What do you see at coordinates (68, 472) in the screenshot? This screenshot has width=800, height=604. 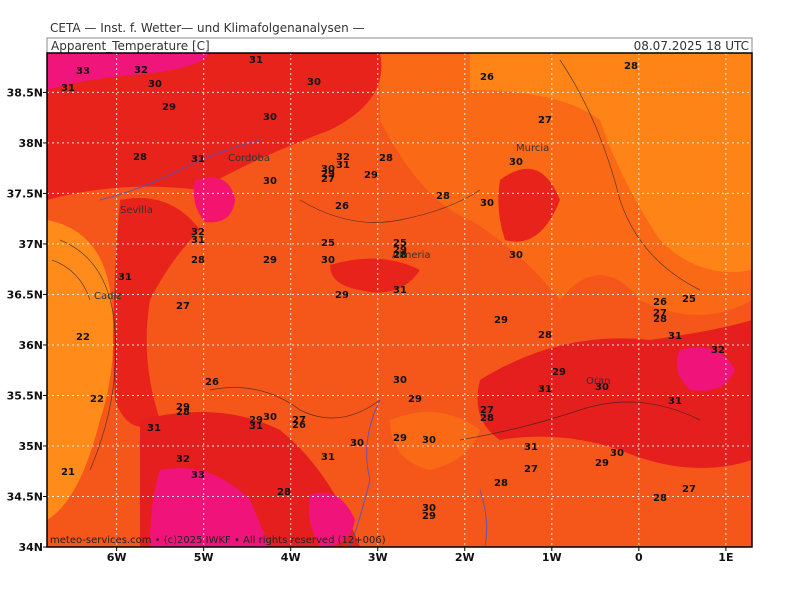 I see `contour-label: 21` at bounding box center [68, 472].